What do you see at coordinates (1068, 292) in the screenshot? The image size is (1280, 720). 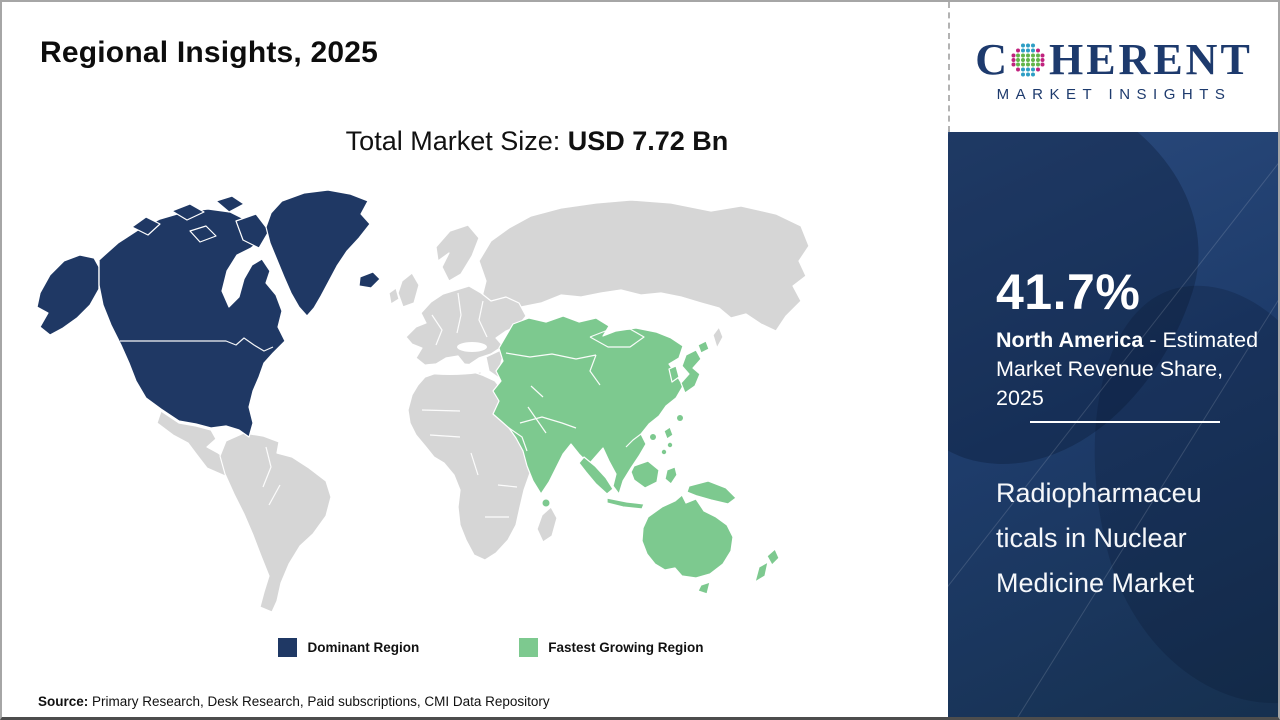 I see `market-share-value: 41.7%` at bounding box center [1068, 292].